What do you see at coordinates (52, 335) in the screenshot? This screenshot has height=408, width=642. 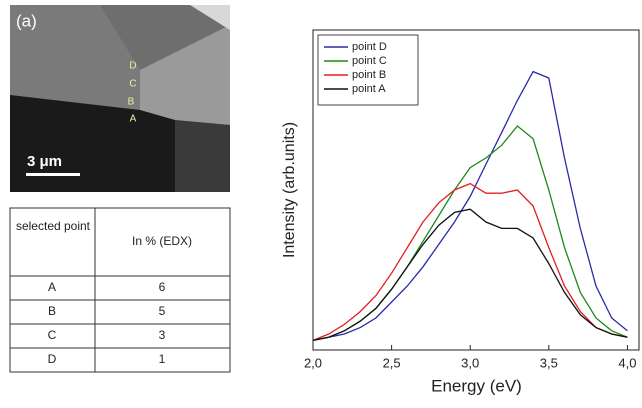 I see `table-cell: C` at bounding box center [52, 335].